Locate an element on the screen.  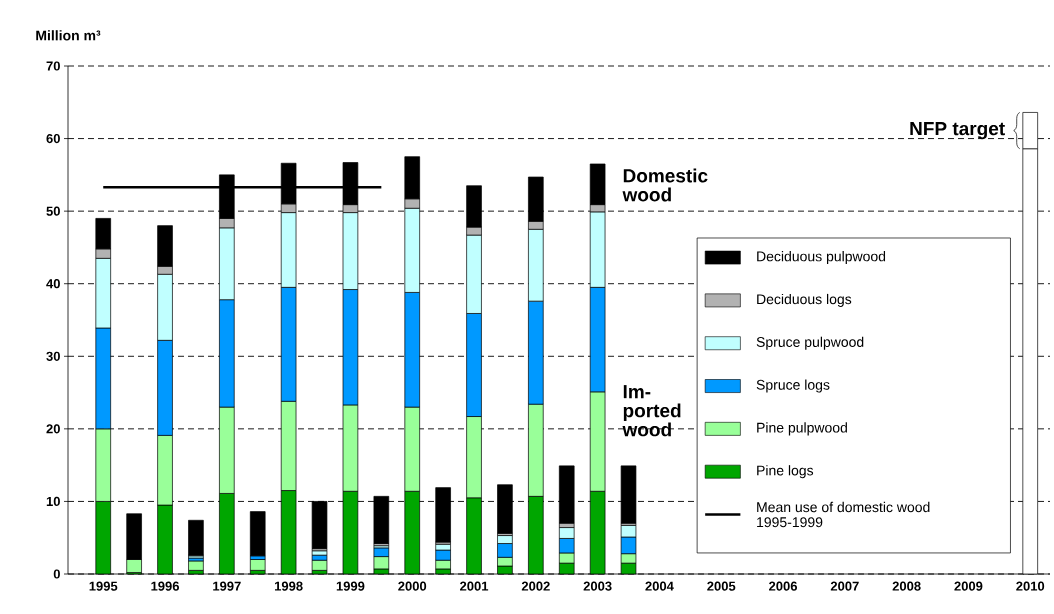
y-tick-label: 0 is located at coordinates (56, 574).